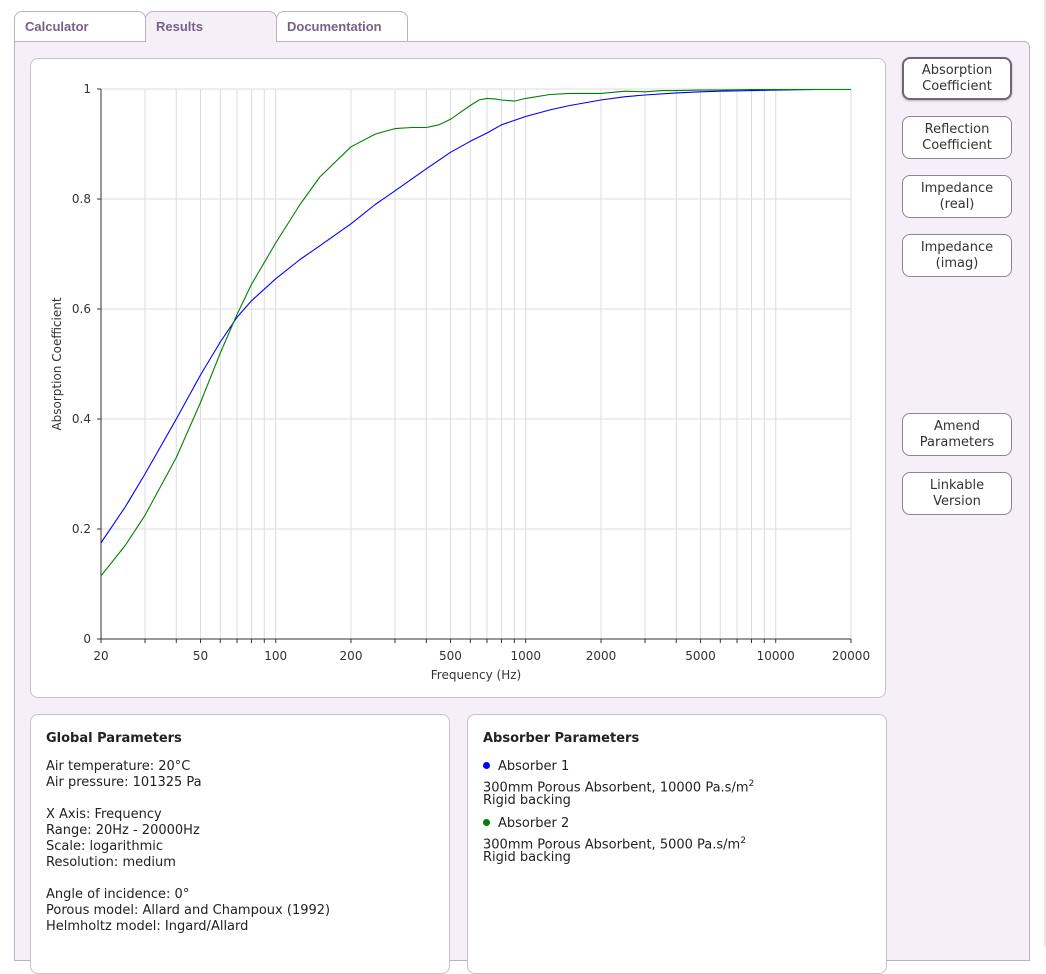 This screenshot has height=974, width=1046. Describe the element at coordinates (351, 656) in the screenshot. I see `x-tick-label: 200` at that location.